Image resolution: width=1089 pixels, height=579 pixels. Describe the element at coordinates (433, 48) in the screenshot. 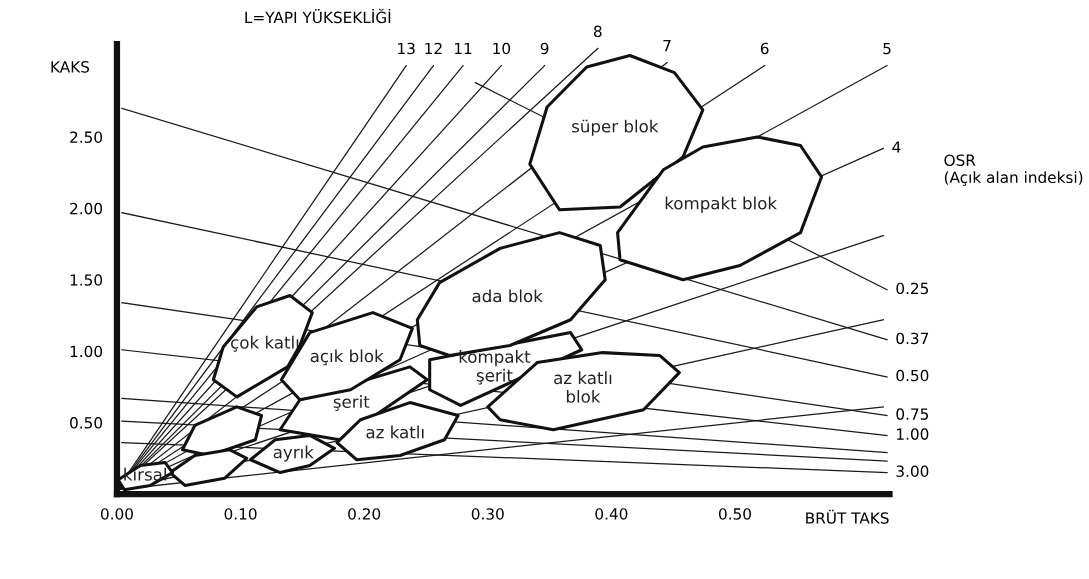

I see `series-label: 12` at that location.